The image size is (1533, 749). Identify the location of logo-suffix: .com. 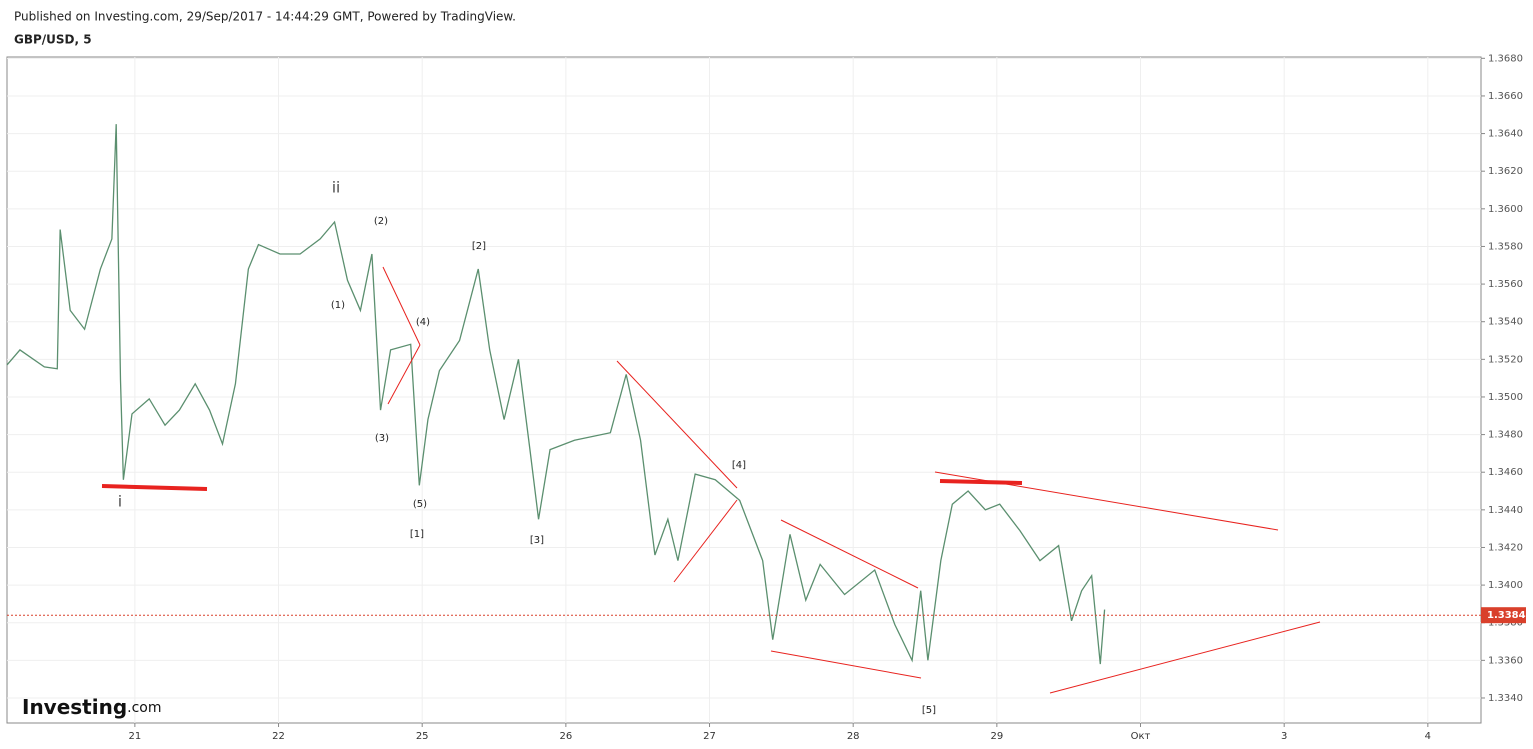
(144, 708).